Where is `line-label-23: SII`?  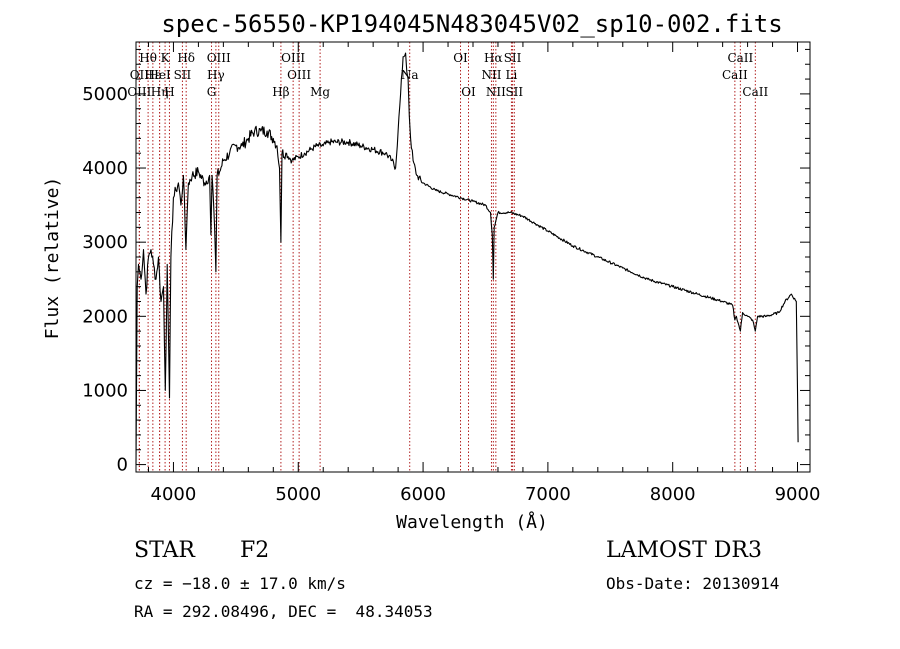
line-label-23: SII is located at coordinates (513, 58).